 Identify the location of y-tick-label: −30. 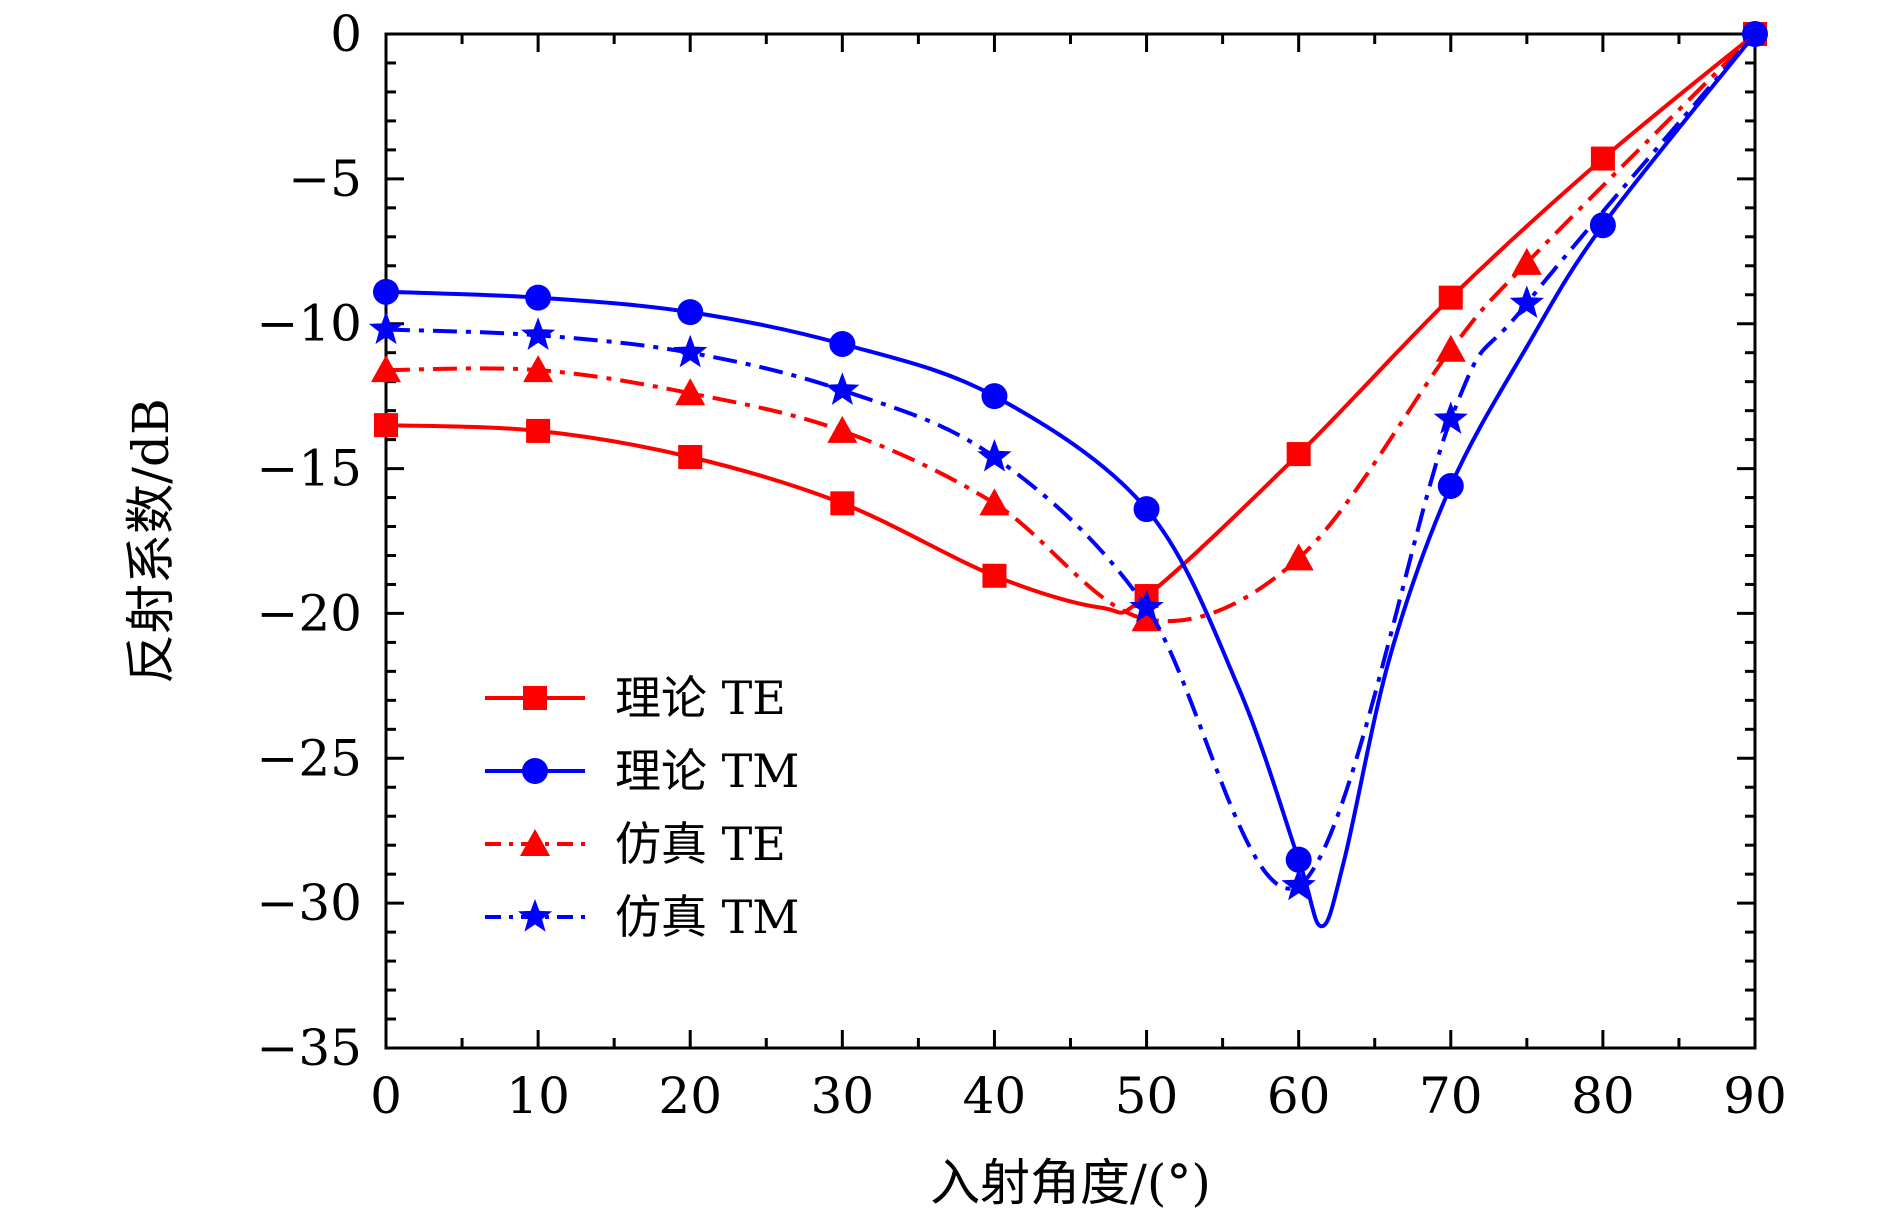
(309, 903).